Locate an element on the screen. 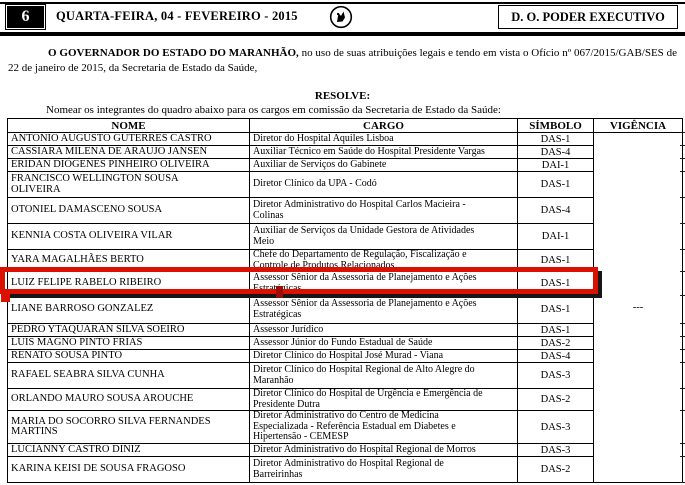 Image resolution: width=685 pixels, height=485 pixels. annotation-handle-left is located at coordinates (5, 297).